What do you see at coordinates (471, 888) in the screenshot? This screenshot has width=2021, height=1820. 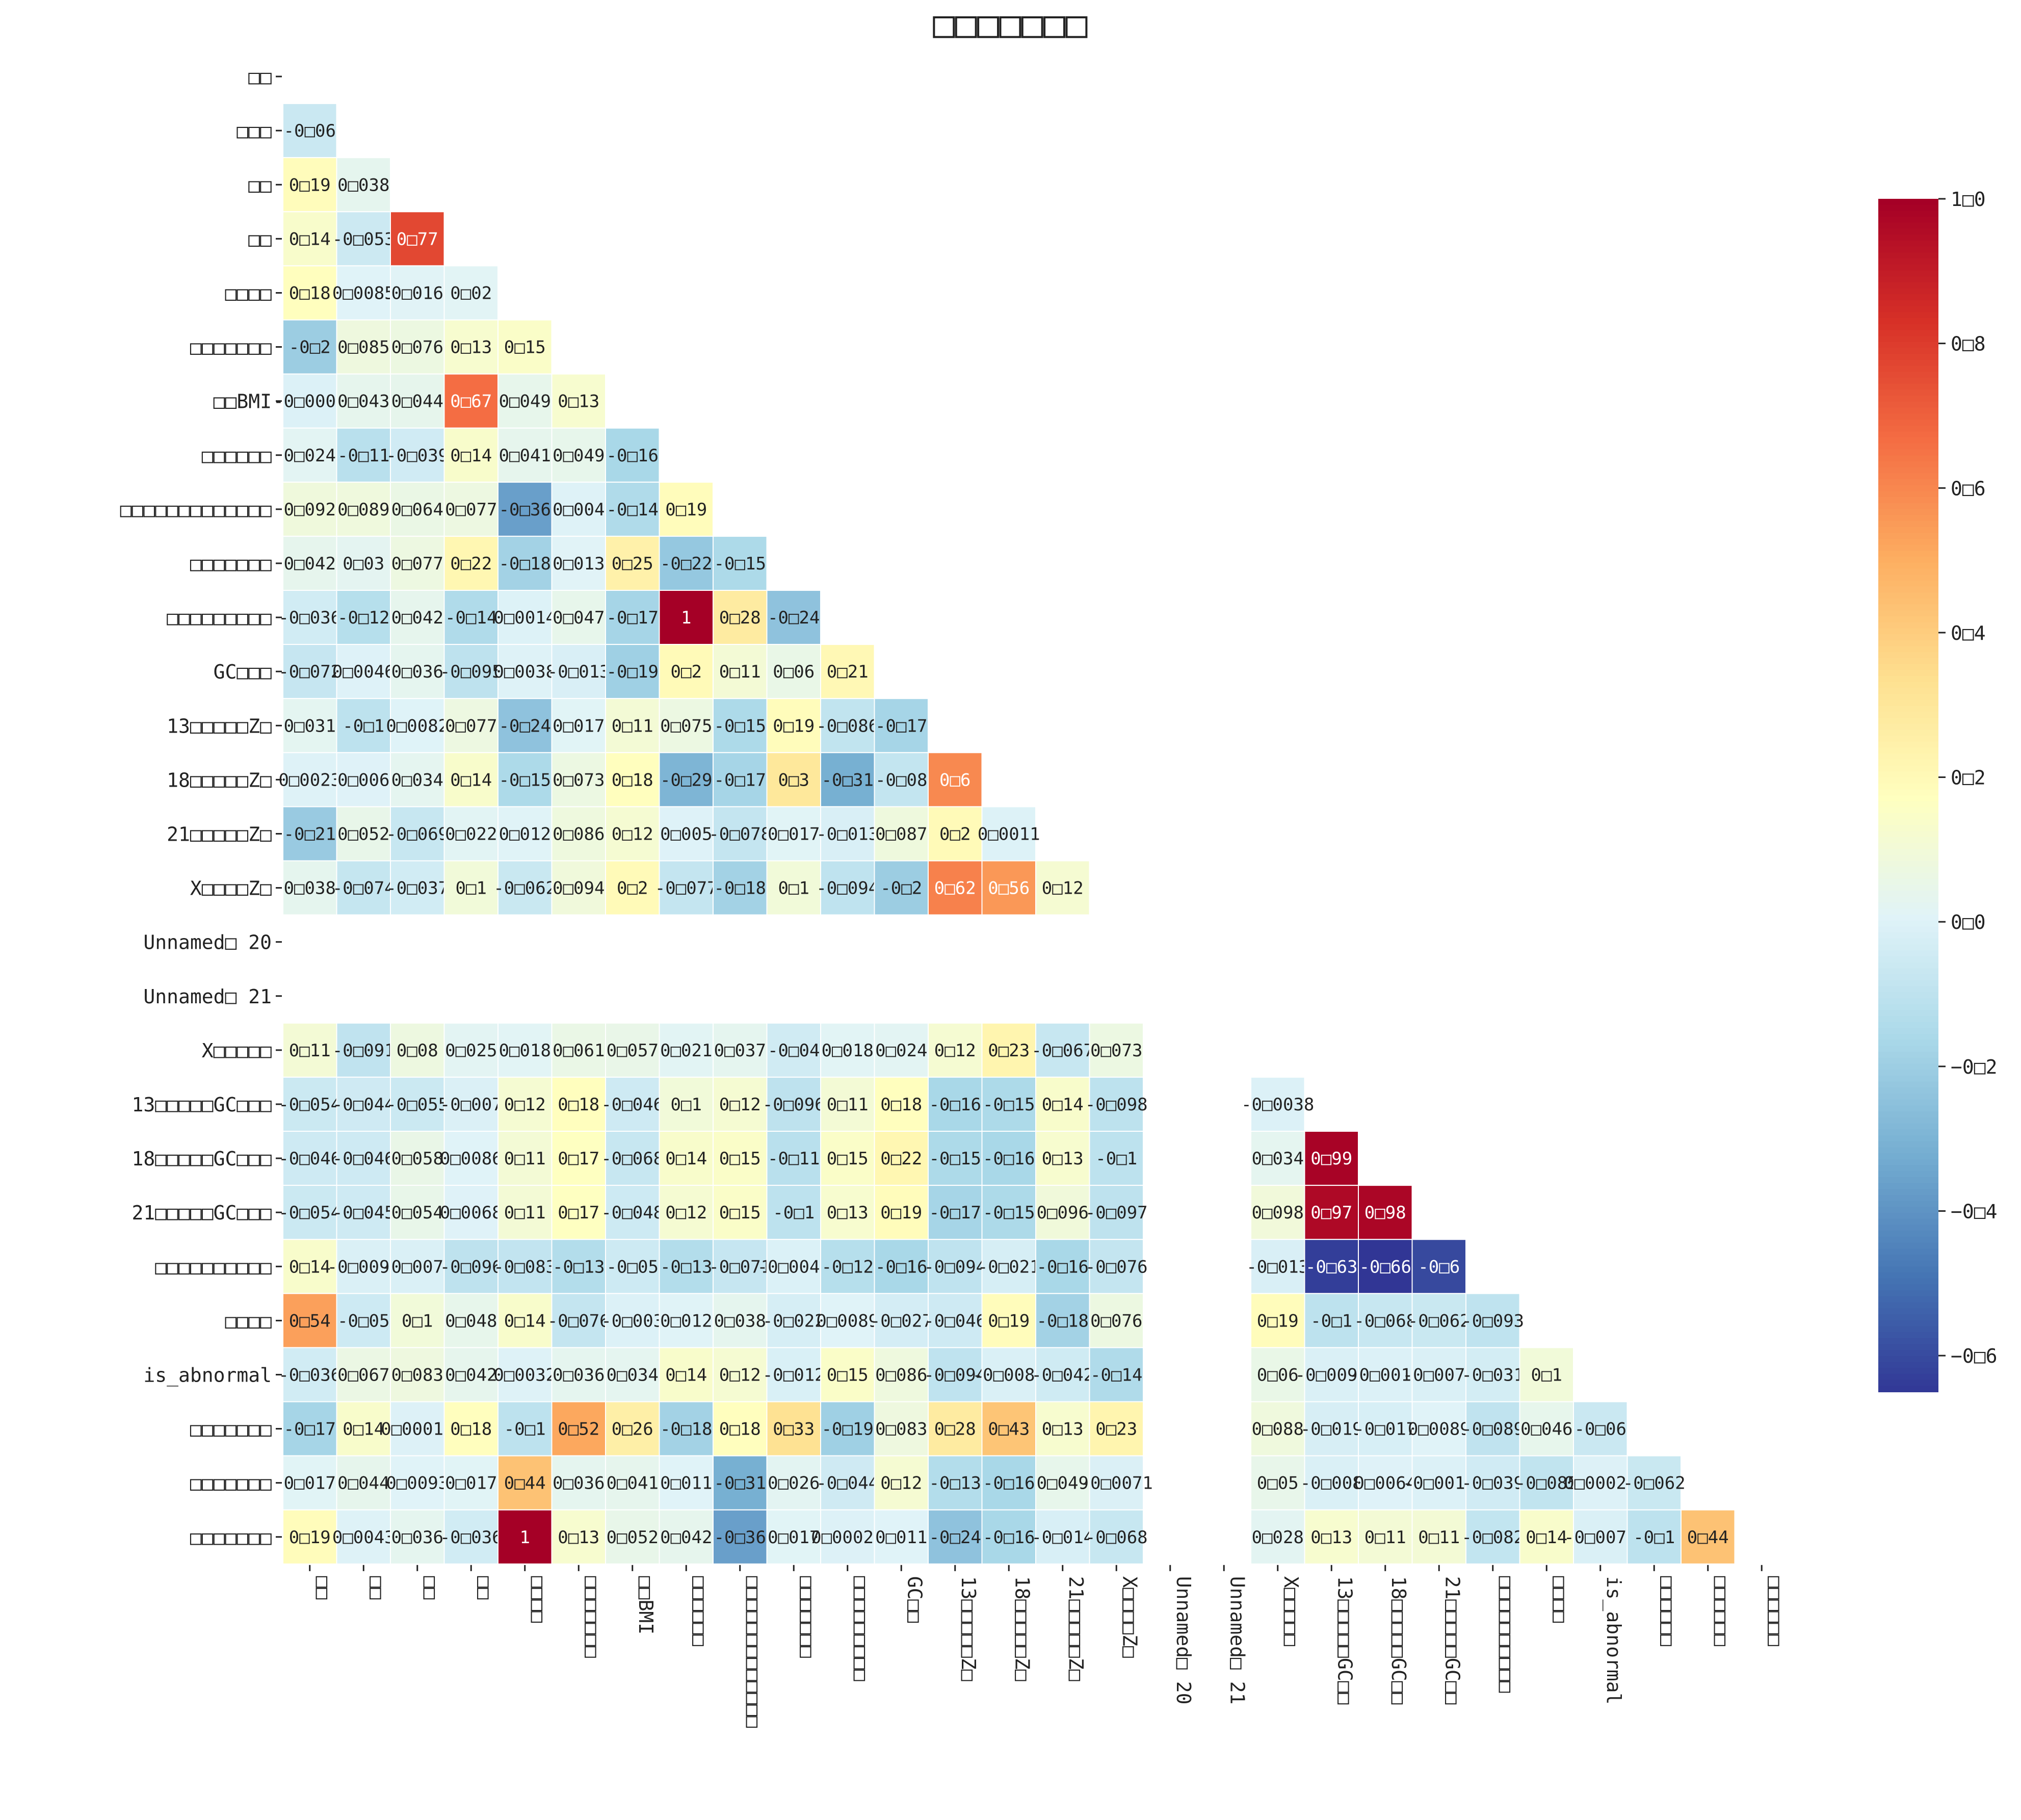 I see `cell-value-label: 0□1` at bounding box center [471, 888].